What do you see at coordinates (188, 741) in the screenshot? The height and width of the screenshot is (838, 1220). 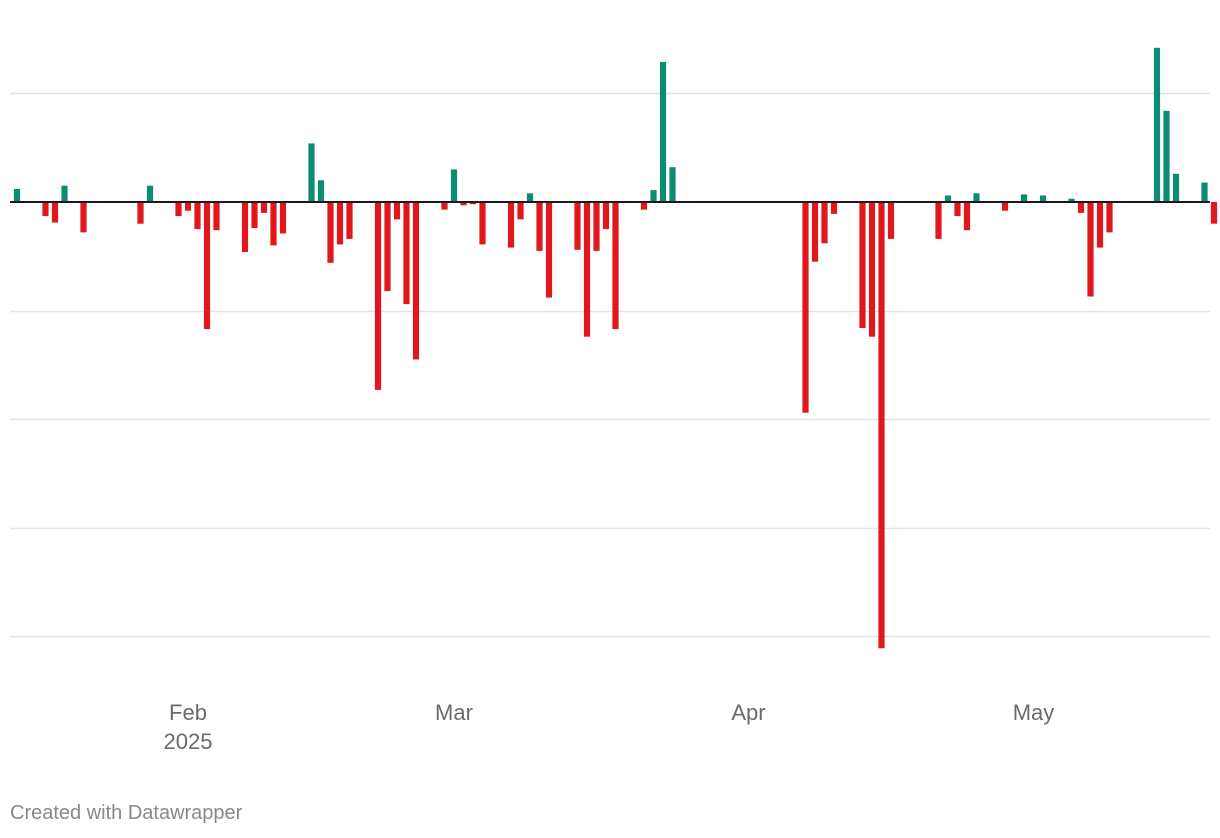 I see `x-tick-year-label: 2025` at bounding box center [188, 741].